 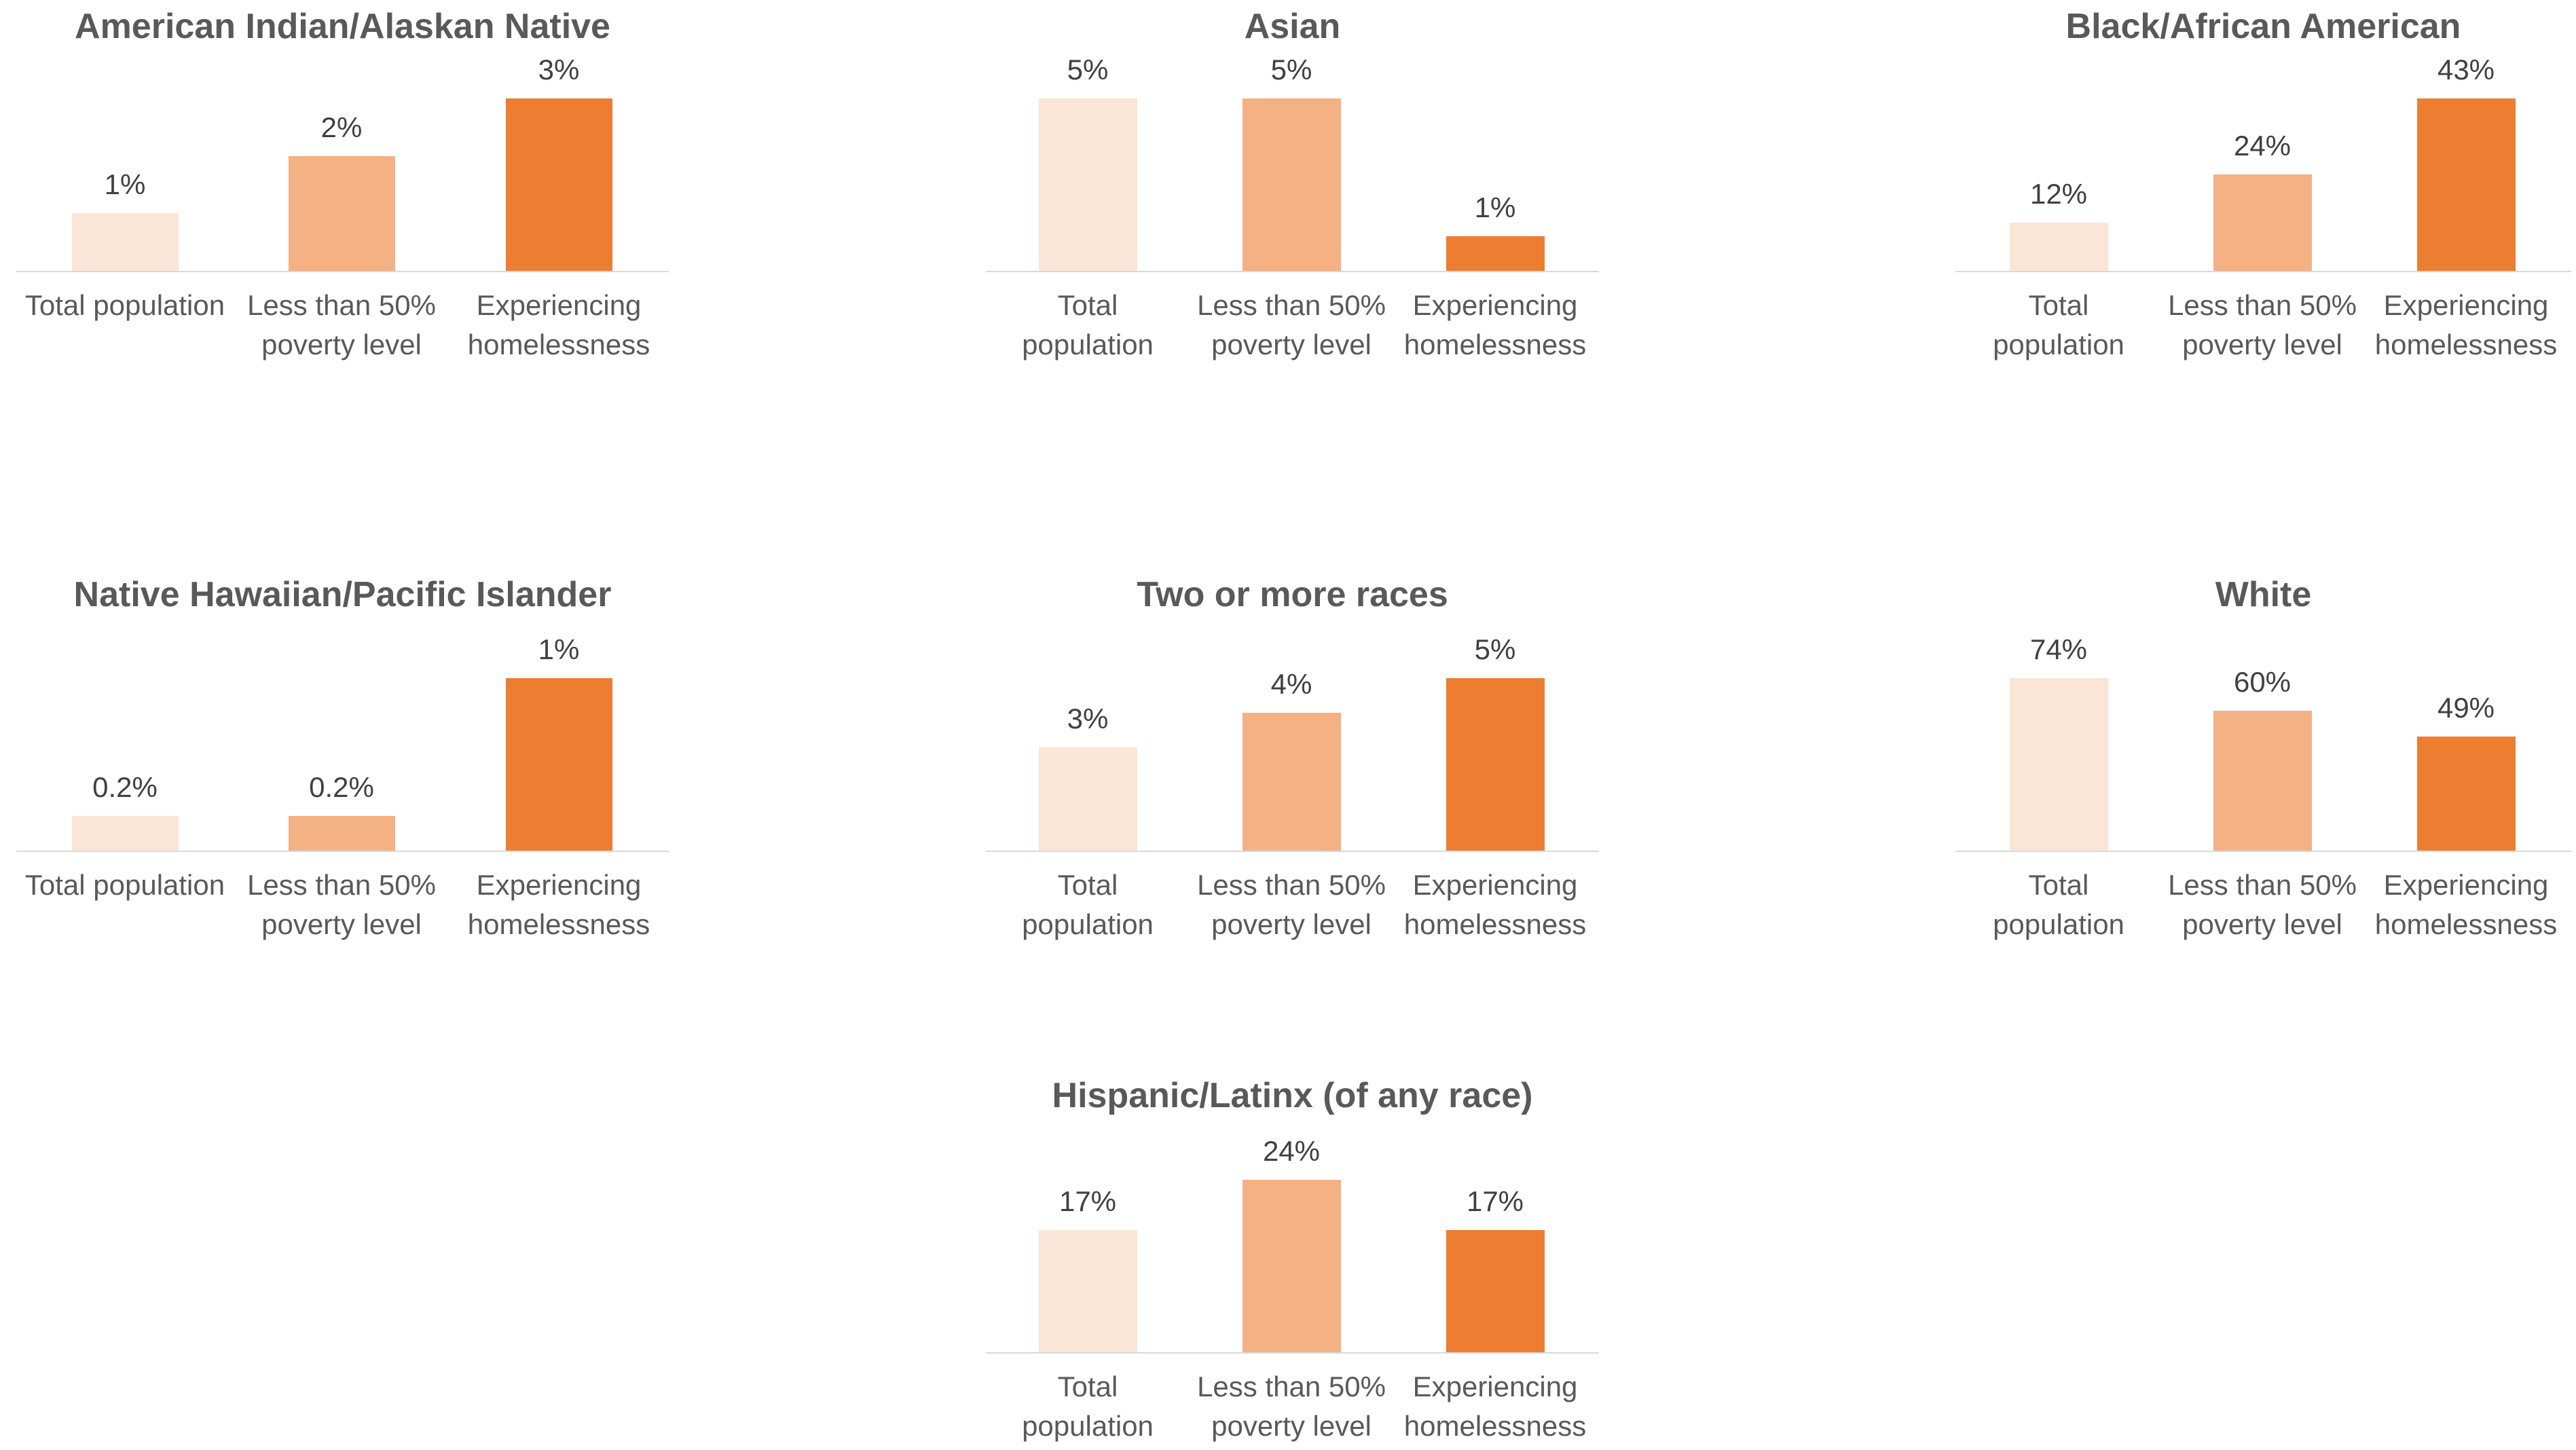 I want to click on value-label: 2%, so click(x=341, y=127).